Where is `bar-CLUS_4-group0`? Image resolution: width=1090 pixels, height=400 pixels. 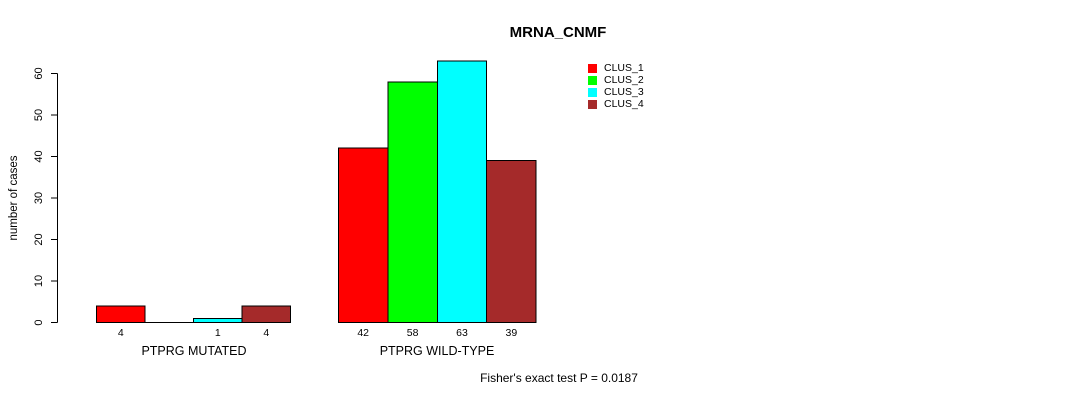
bar-CLUS_4-group0 is located at coordinates (266, 314).